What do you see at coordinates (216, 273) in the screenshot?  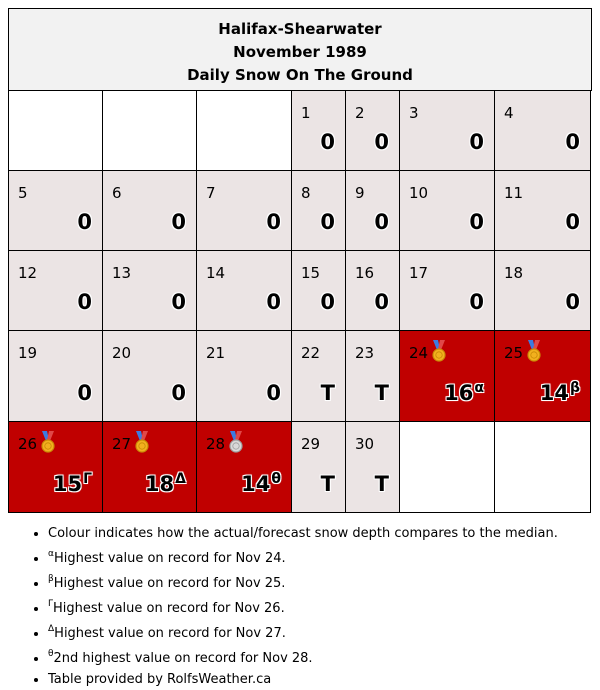 I see `day-number: 14` at bounding box center [216, 273].